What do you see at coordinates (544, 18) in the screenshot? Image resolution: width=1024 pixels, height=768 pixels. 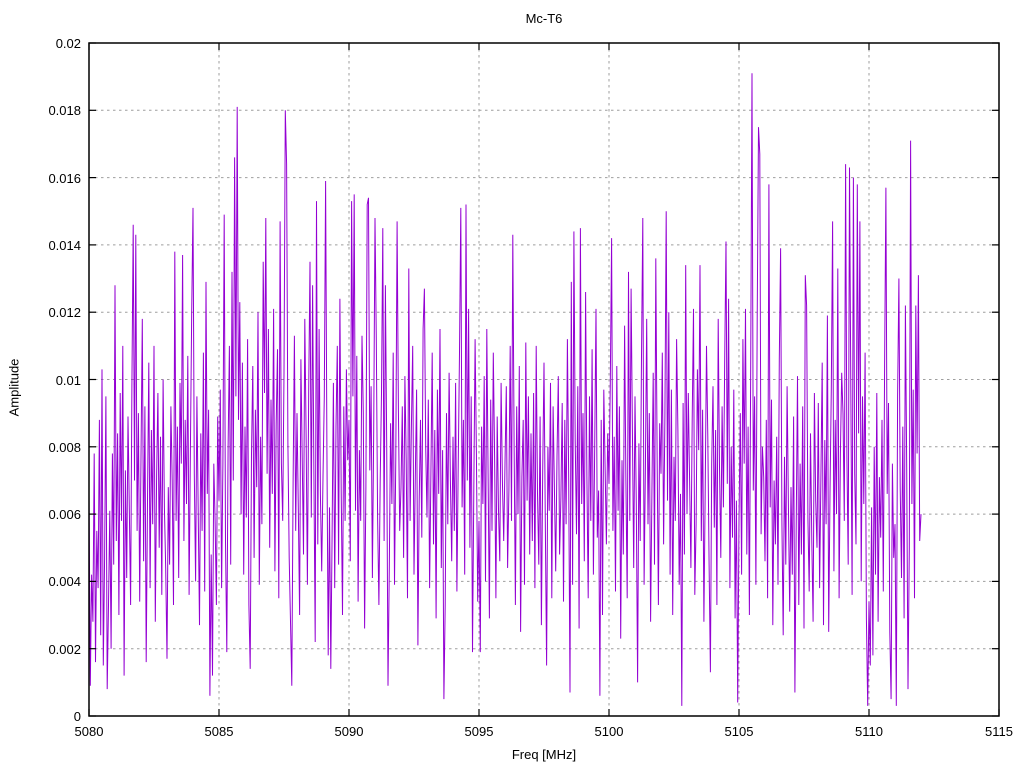 I see `chart-title: Mc-T6` at bounding box center [544, 18].